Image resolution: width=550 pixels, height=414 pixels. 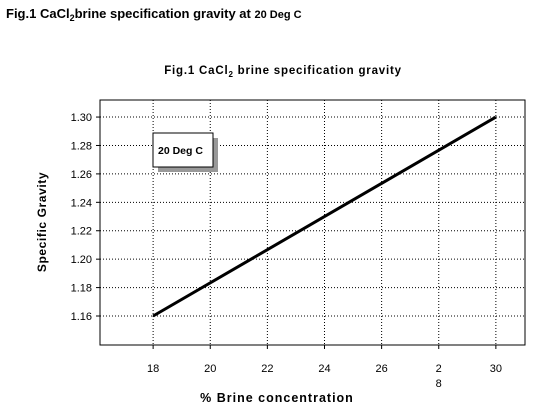 What do you see at coordinates (277, 15) in the screenshot?
I see `heading-part: 20 Deg C` at bounding box center [277, 15].